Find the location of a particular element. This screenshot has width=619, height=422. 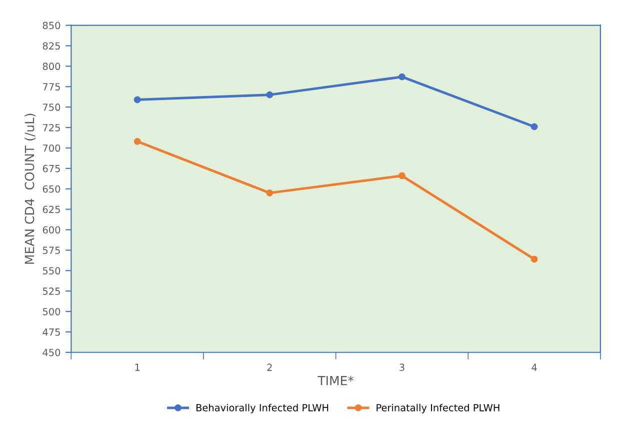

y-tick-label: 550 is located at coordinates (51, 270).